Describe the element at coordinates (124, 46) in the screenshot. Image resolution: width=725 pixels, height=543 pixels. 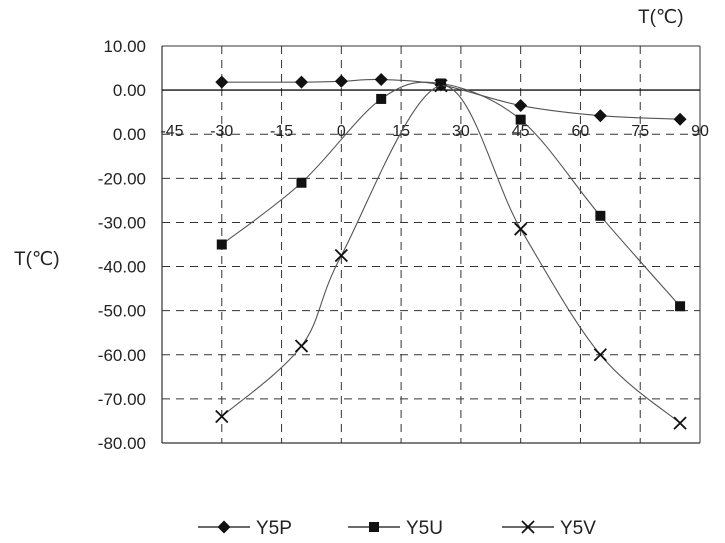
I see `y-tick-label: 10.00` at that location.